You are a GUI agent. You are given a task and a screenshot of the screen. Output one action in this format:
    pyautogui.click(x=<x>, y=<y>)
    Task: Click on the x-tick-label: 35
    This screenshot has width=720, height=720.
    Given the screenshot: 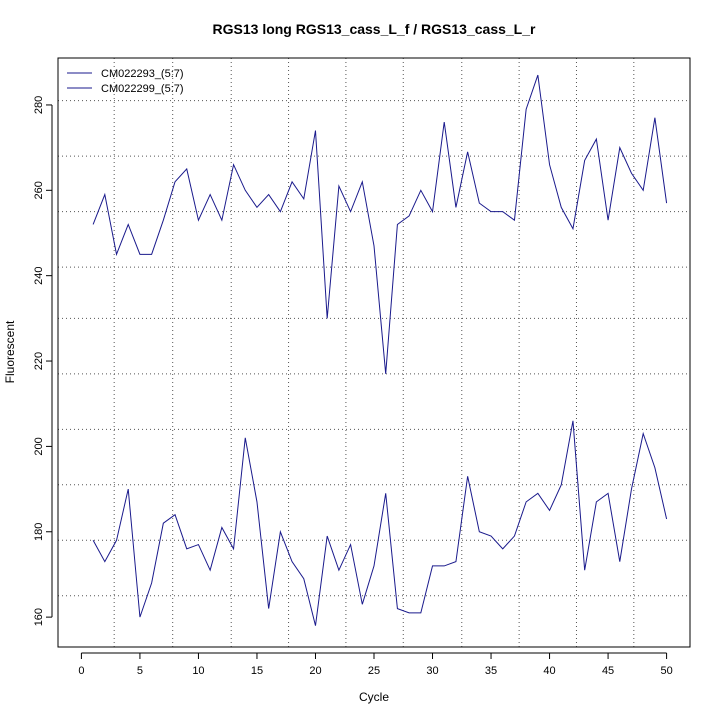 What is the action you would take?
    pyautogui.click(x=491, y=671)
    